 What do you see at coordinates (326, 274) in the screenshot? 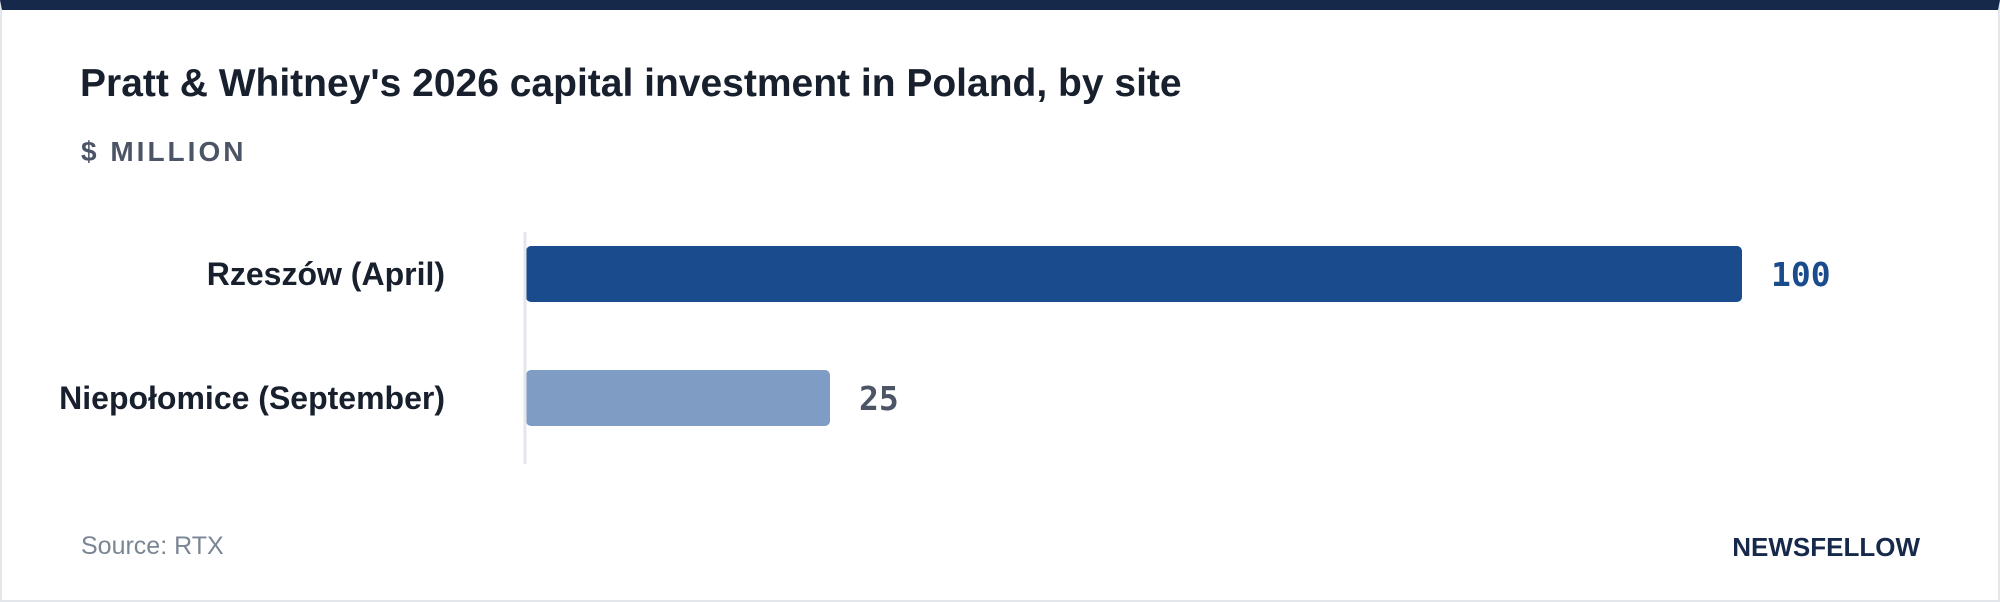
I see `category-label-0: Rzeszów (April)` at bounding box center [326, 274].